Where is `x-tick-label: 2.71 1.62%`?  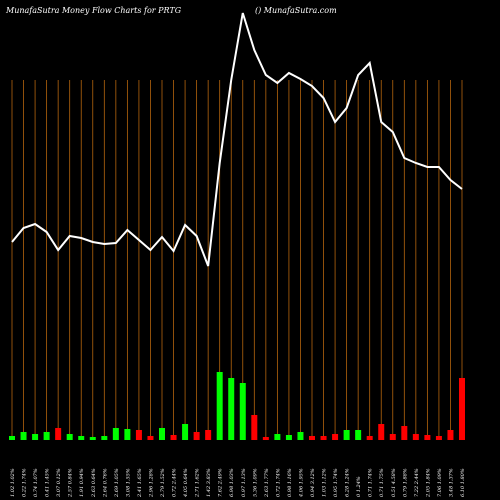 x-tick-label: 2.71 1.62% is located at coordinates (198, 483).